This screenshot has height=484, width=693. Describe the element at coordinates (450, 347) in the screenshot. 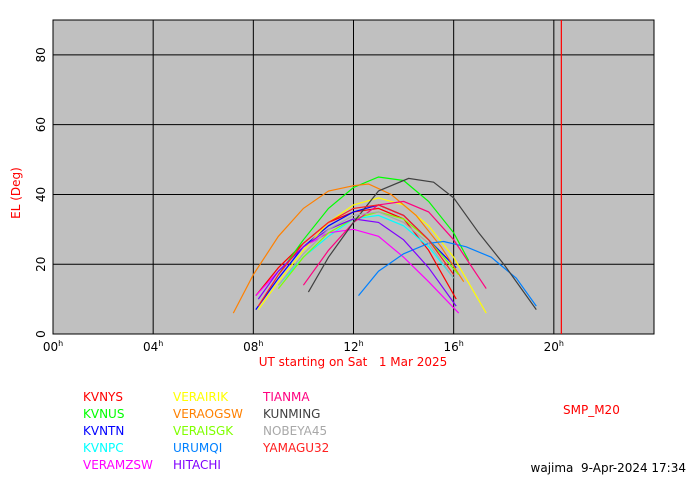

I see `x-tick-number: 16` at that location.